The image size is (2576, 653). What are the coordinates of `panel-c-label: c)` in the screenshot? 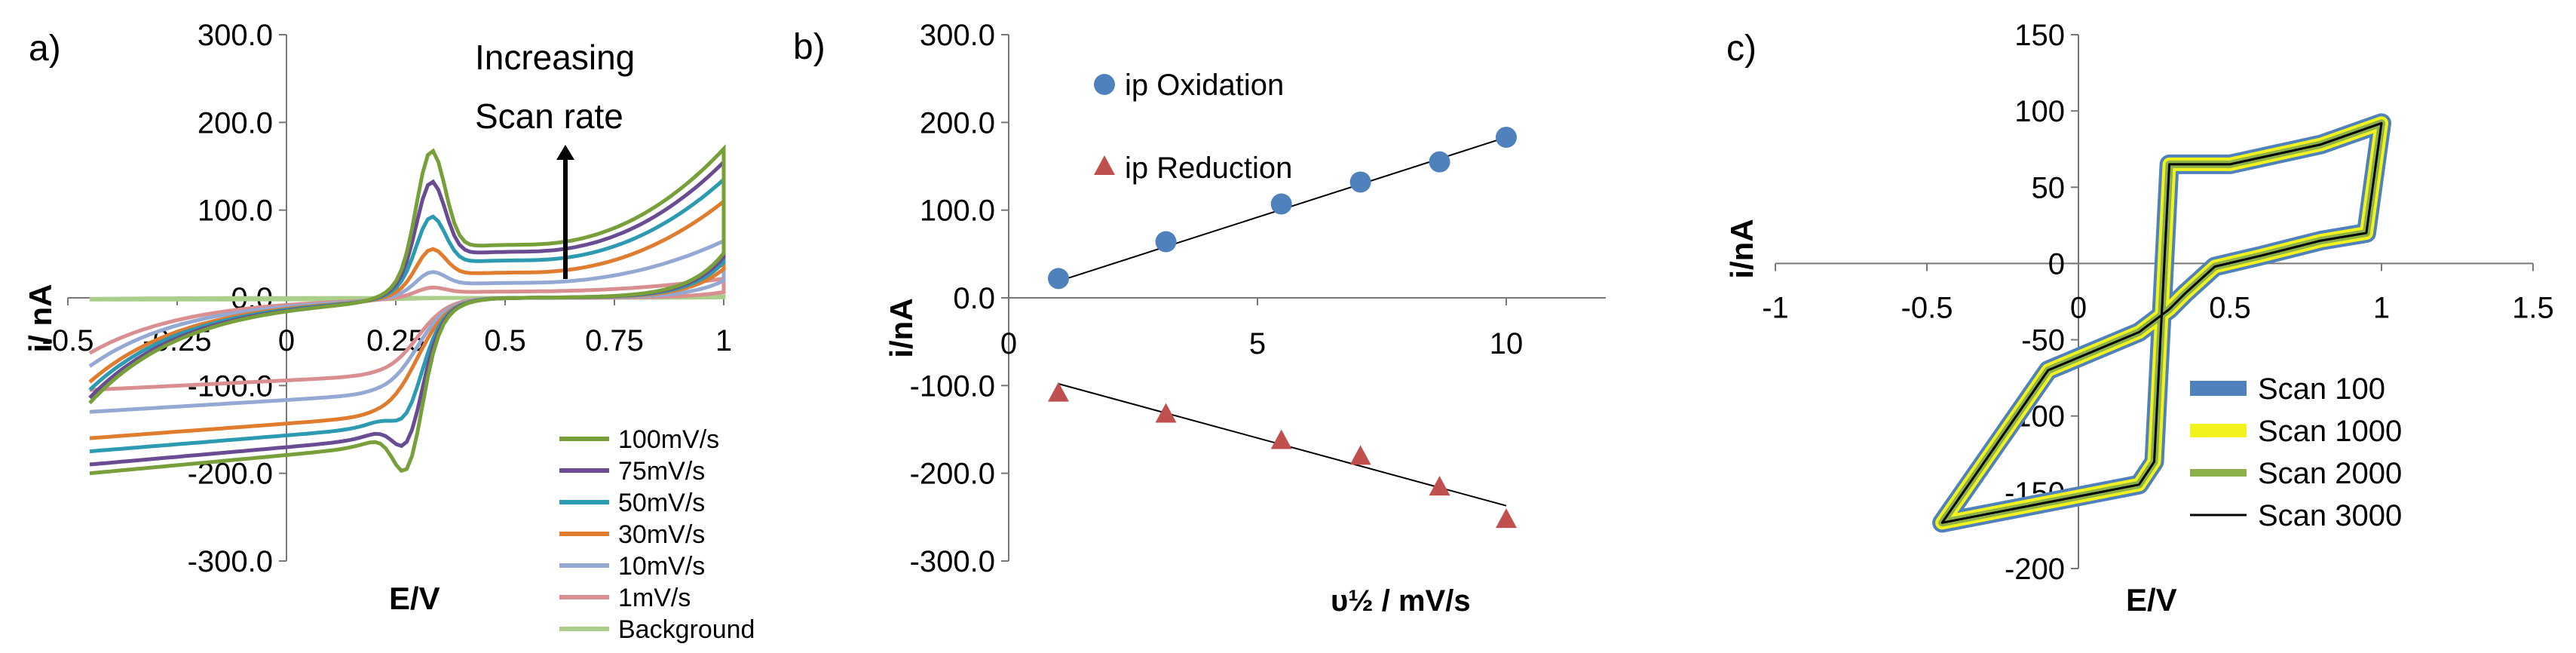 It's located at (1741, 49).